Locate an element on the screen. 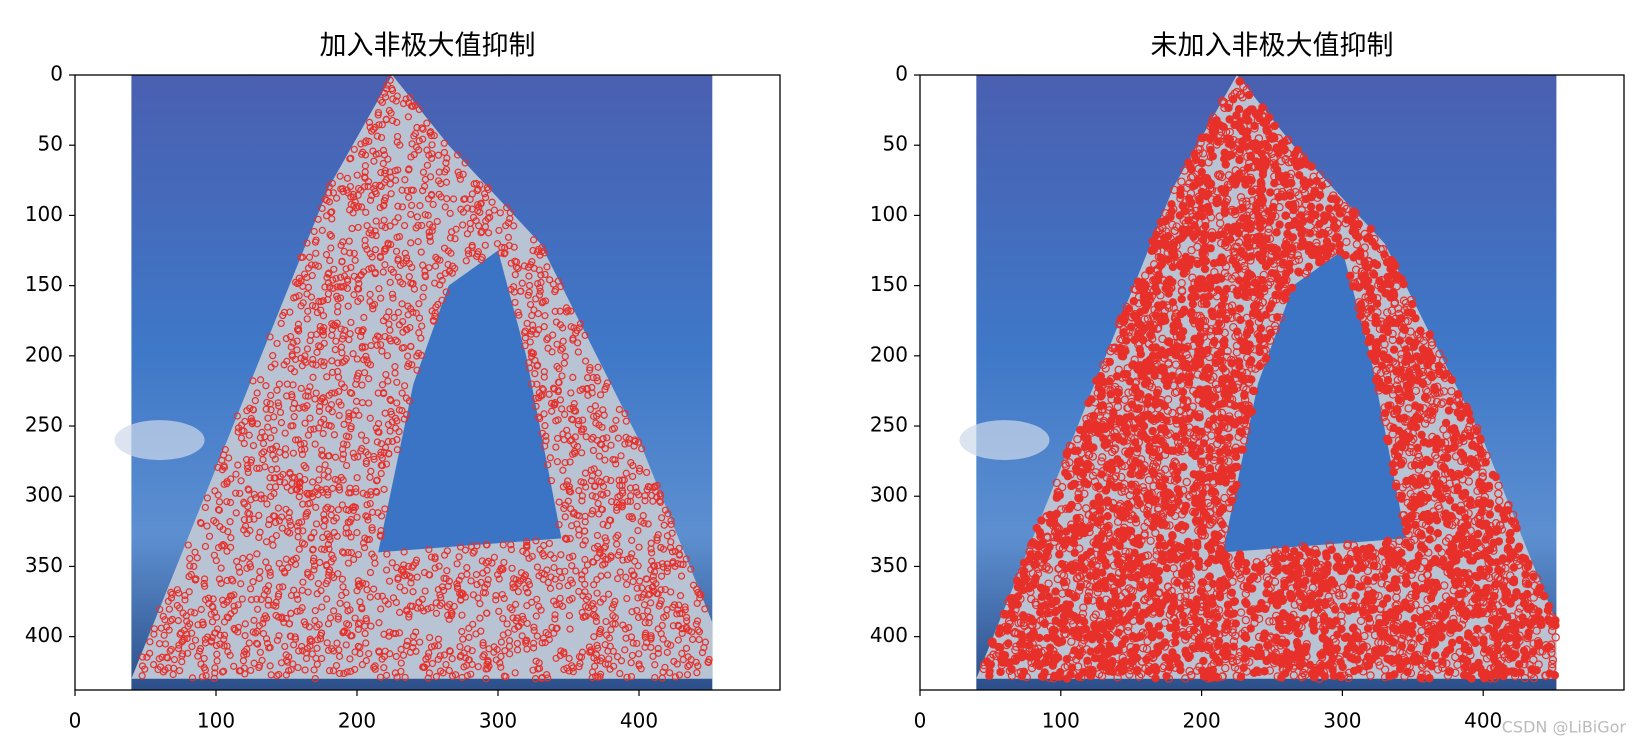  y-tick-label: 250 is located at coordinates (44, 425).